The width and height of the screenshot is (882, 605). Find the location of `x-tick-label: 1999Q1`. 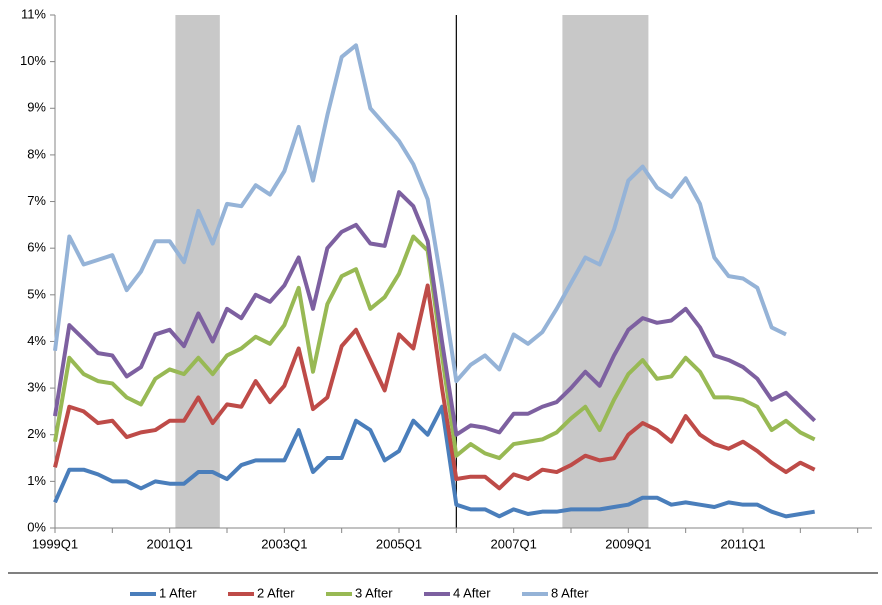

x-tick-label: 1999Q1 is located at coordinates (55, 543).